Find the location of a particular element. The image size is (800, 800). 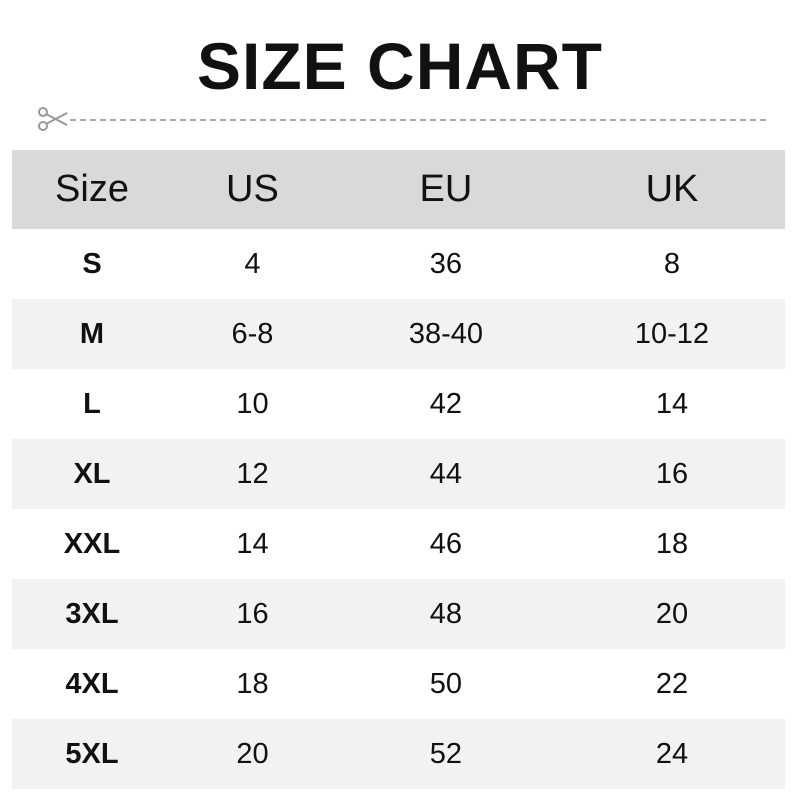

column-header: US is located at coordinates (252, 189).